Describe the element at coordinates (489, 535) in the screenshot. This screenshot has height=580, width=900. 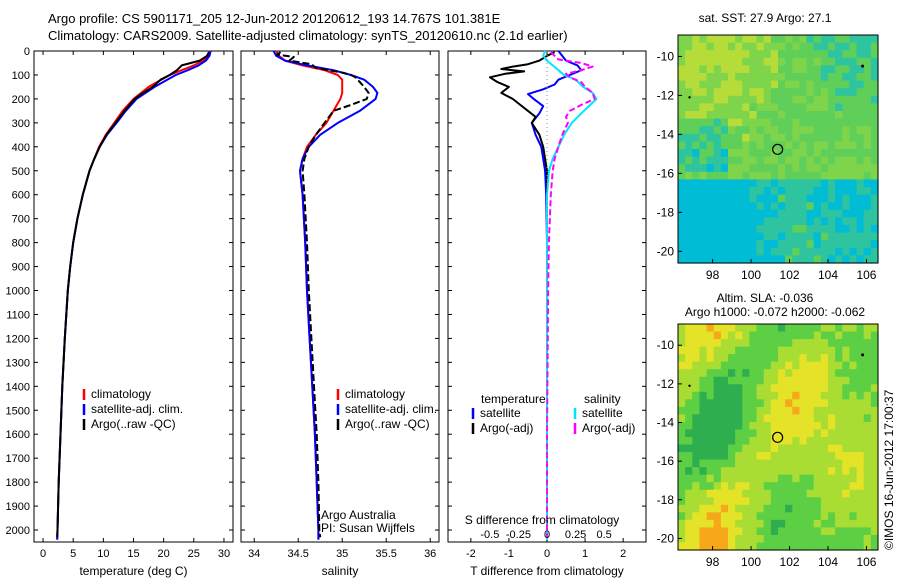
I see `s-tick-label: -0.5` at that location.